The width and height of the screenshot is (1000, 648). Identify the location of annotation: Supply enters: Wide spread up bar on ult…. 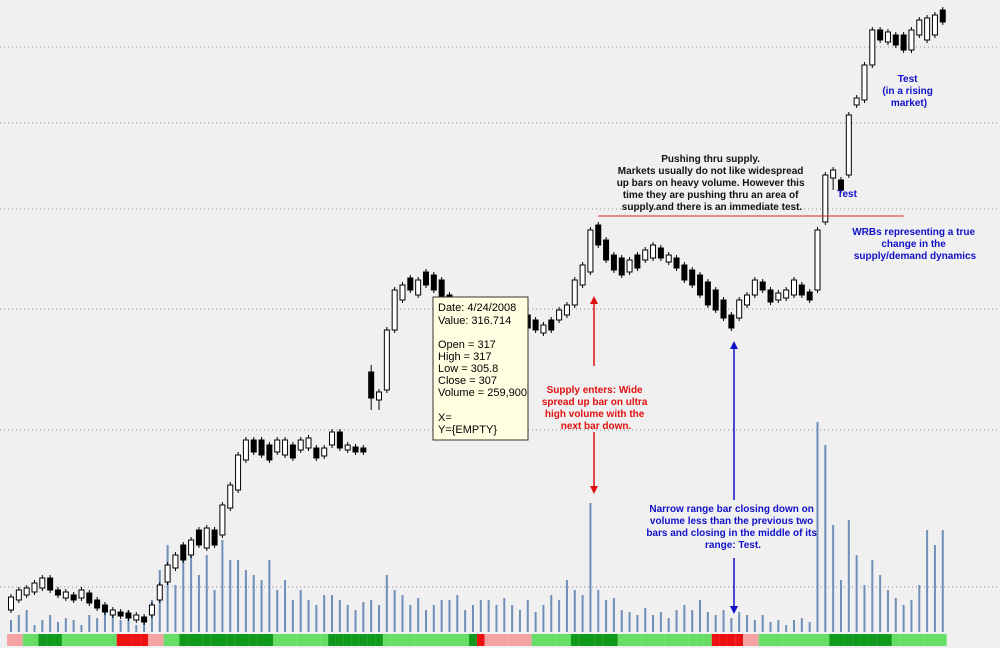
(596, 408).